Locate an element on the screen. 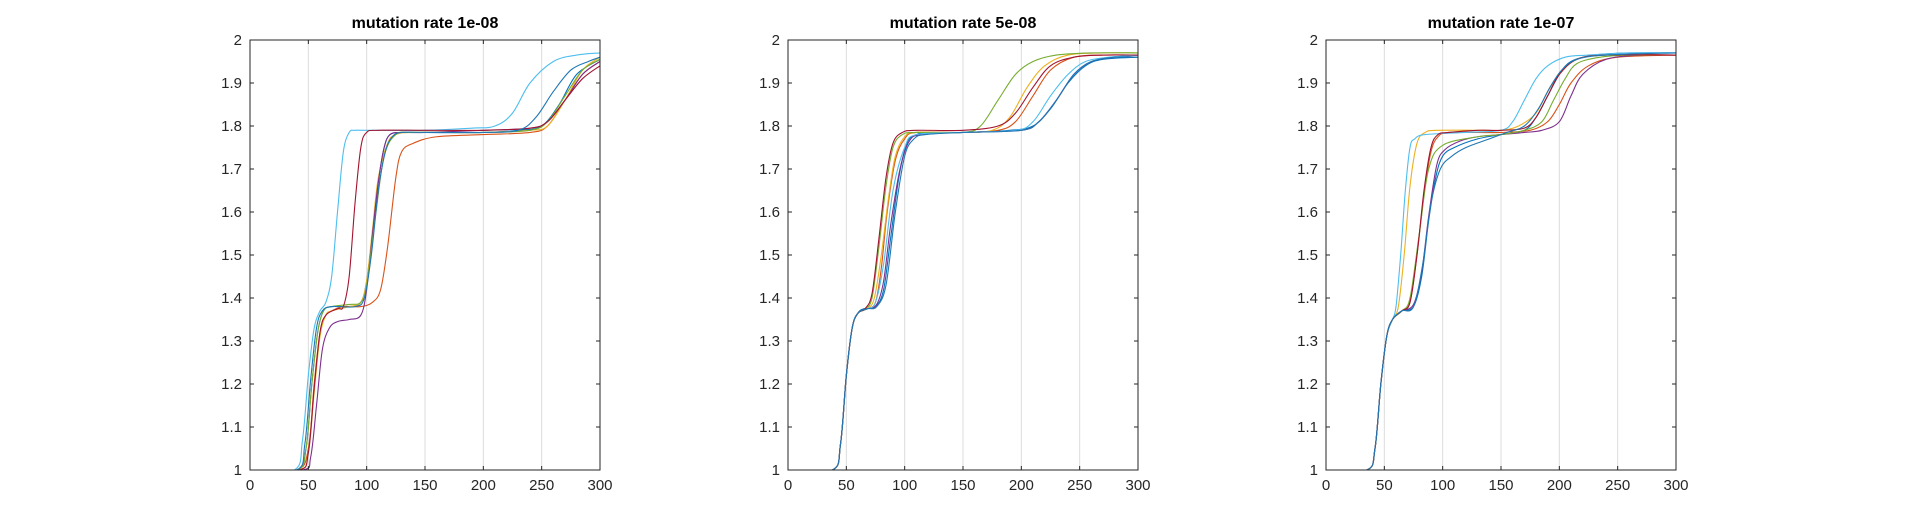 This screenshot has width=1912, height=525. chart-title: mutation rate 5e-08 is located at coordinates (963, 23).